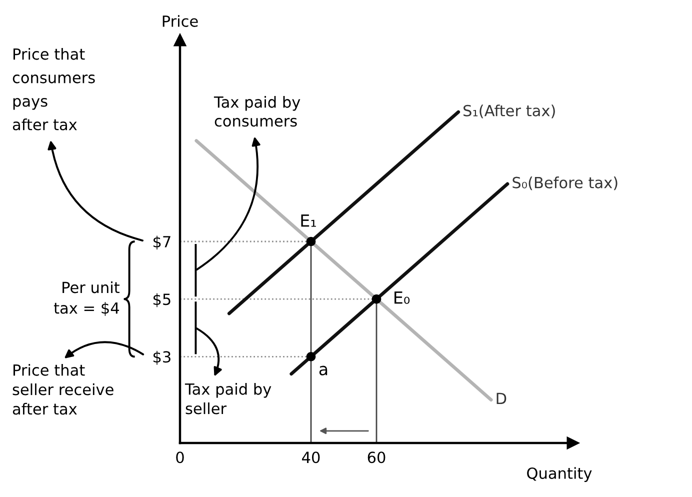  Describe the element at coordinates (509, 111) in the screenshot. I see `series-label: S₁(After tax)` at that location.